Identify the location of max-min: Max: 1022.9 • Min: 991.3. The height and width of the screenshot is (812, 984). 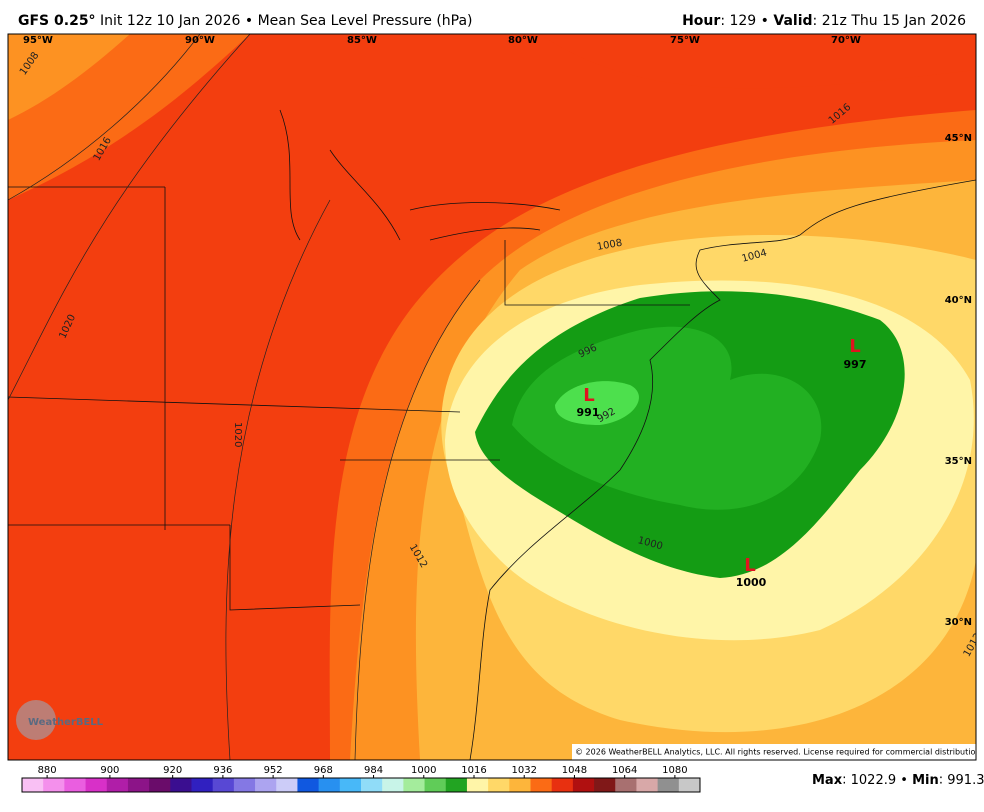
(898, 780).